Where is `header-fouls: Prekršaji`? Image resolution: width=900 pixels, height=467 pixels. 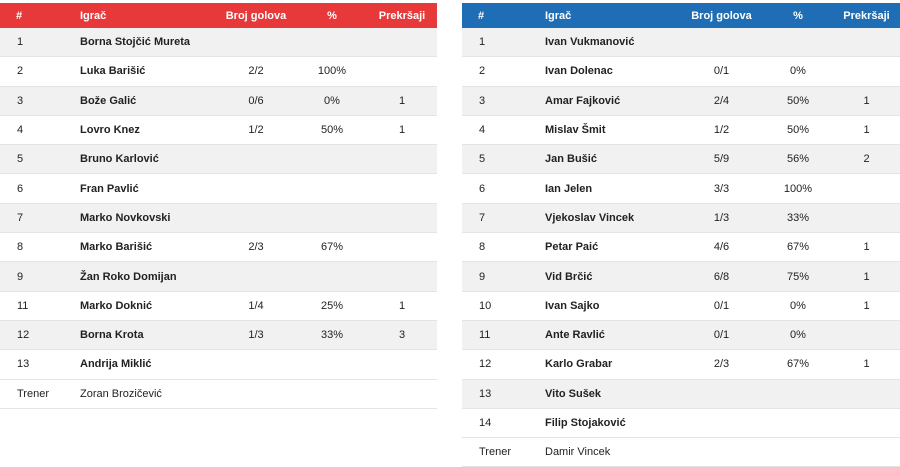 header-fouls: Prekršaji is located at coordinates (402, 15).